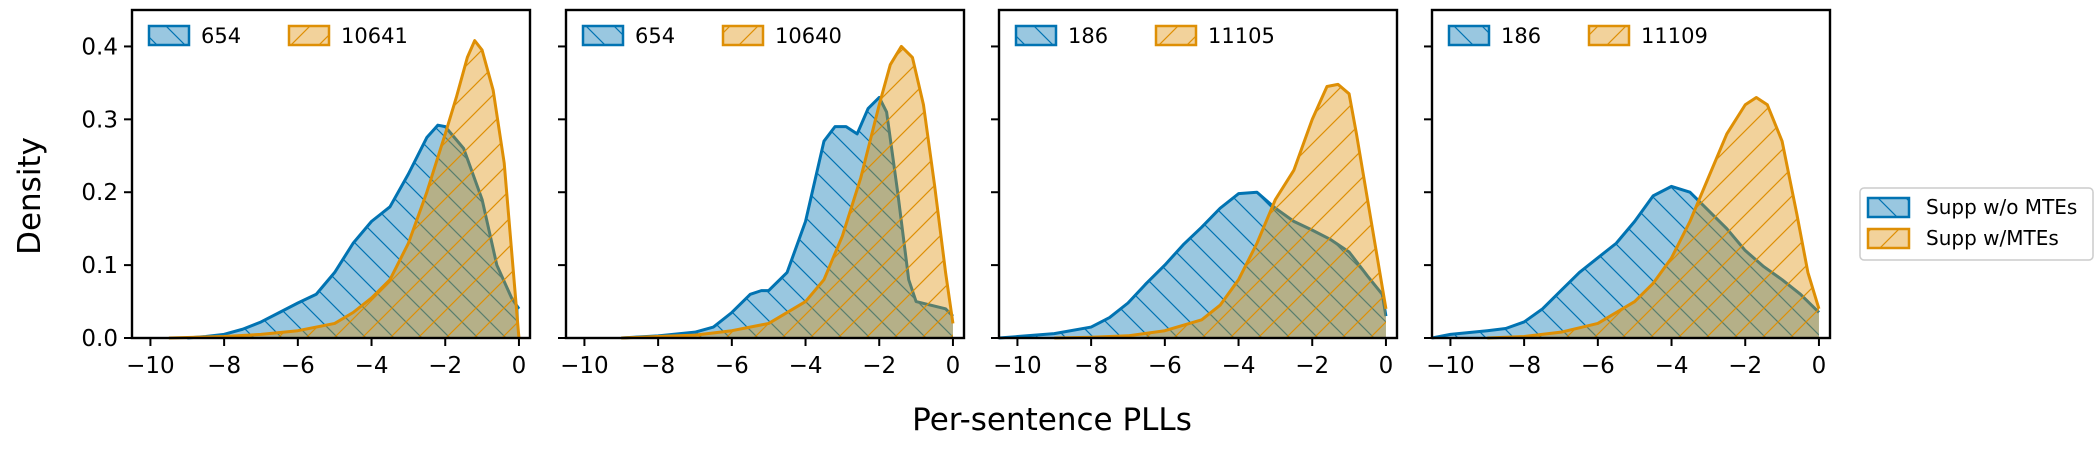 Image resolution: width=2100 pixels, height=450 pixels. What do you see at coordinates (1241, 36) in the screenshot?
I see `legend-count-label: 11105` at bounding box center [1241, 36].